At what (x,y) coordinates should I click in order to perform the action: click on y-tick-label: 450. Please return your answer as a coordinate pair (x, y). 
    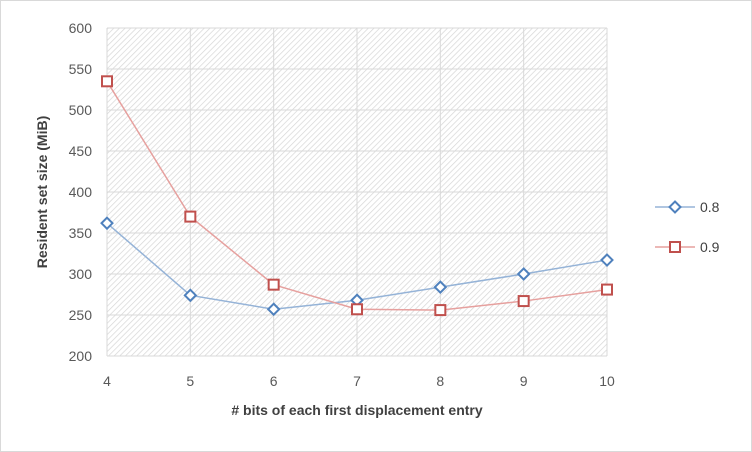
    Looking at the image, I should click on (81, 151).